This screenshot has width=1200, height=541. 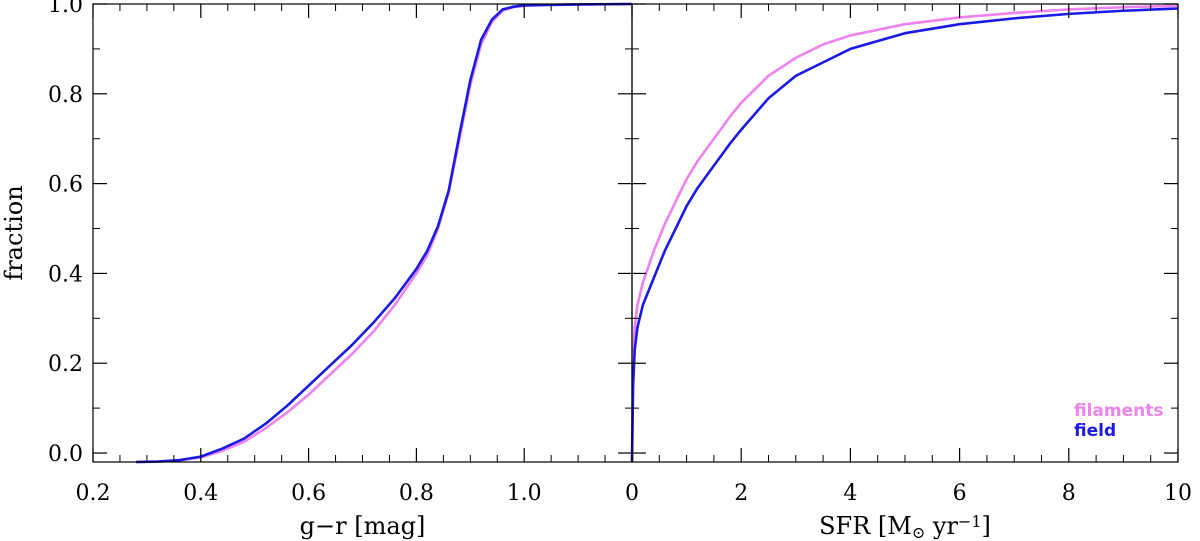 What do you see at coordinates (308, 493) in the screenshot?
I see `x-tick-label: 0.6` at bounding box center [308, 493].